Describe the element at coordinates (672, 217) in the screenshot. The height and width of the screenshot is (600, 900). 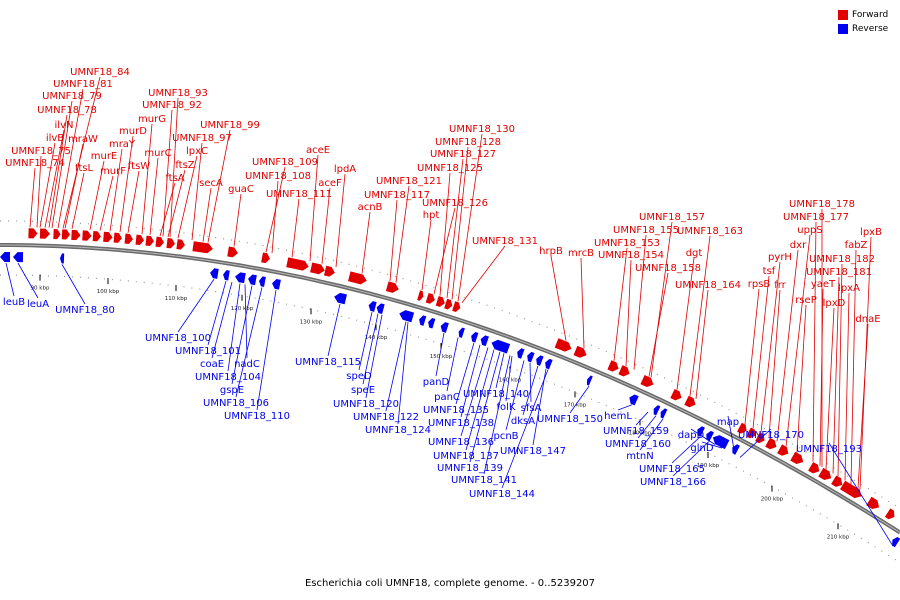
I see `gene-label: UMNF18_157` at that location.